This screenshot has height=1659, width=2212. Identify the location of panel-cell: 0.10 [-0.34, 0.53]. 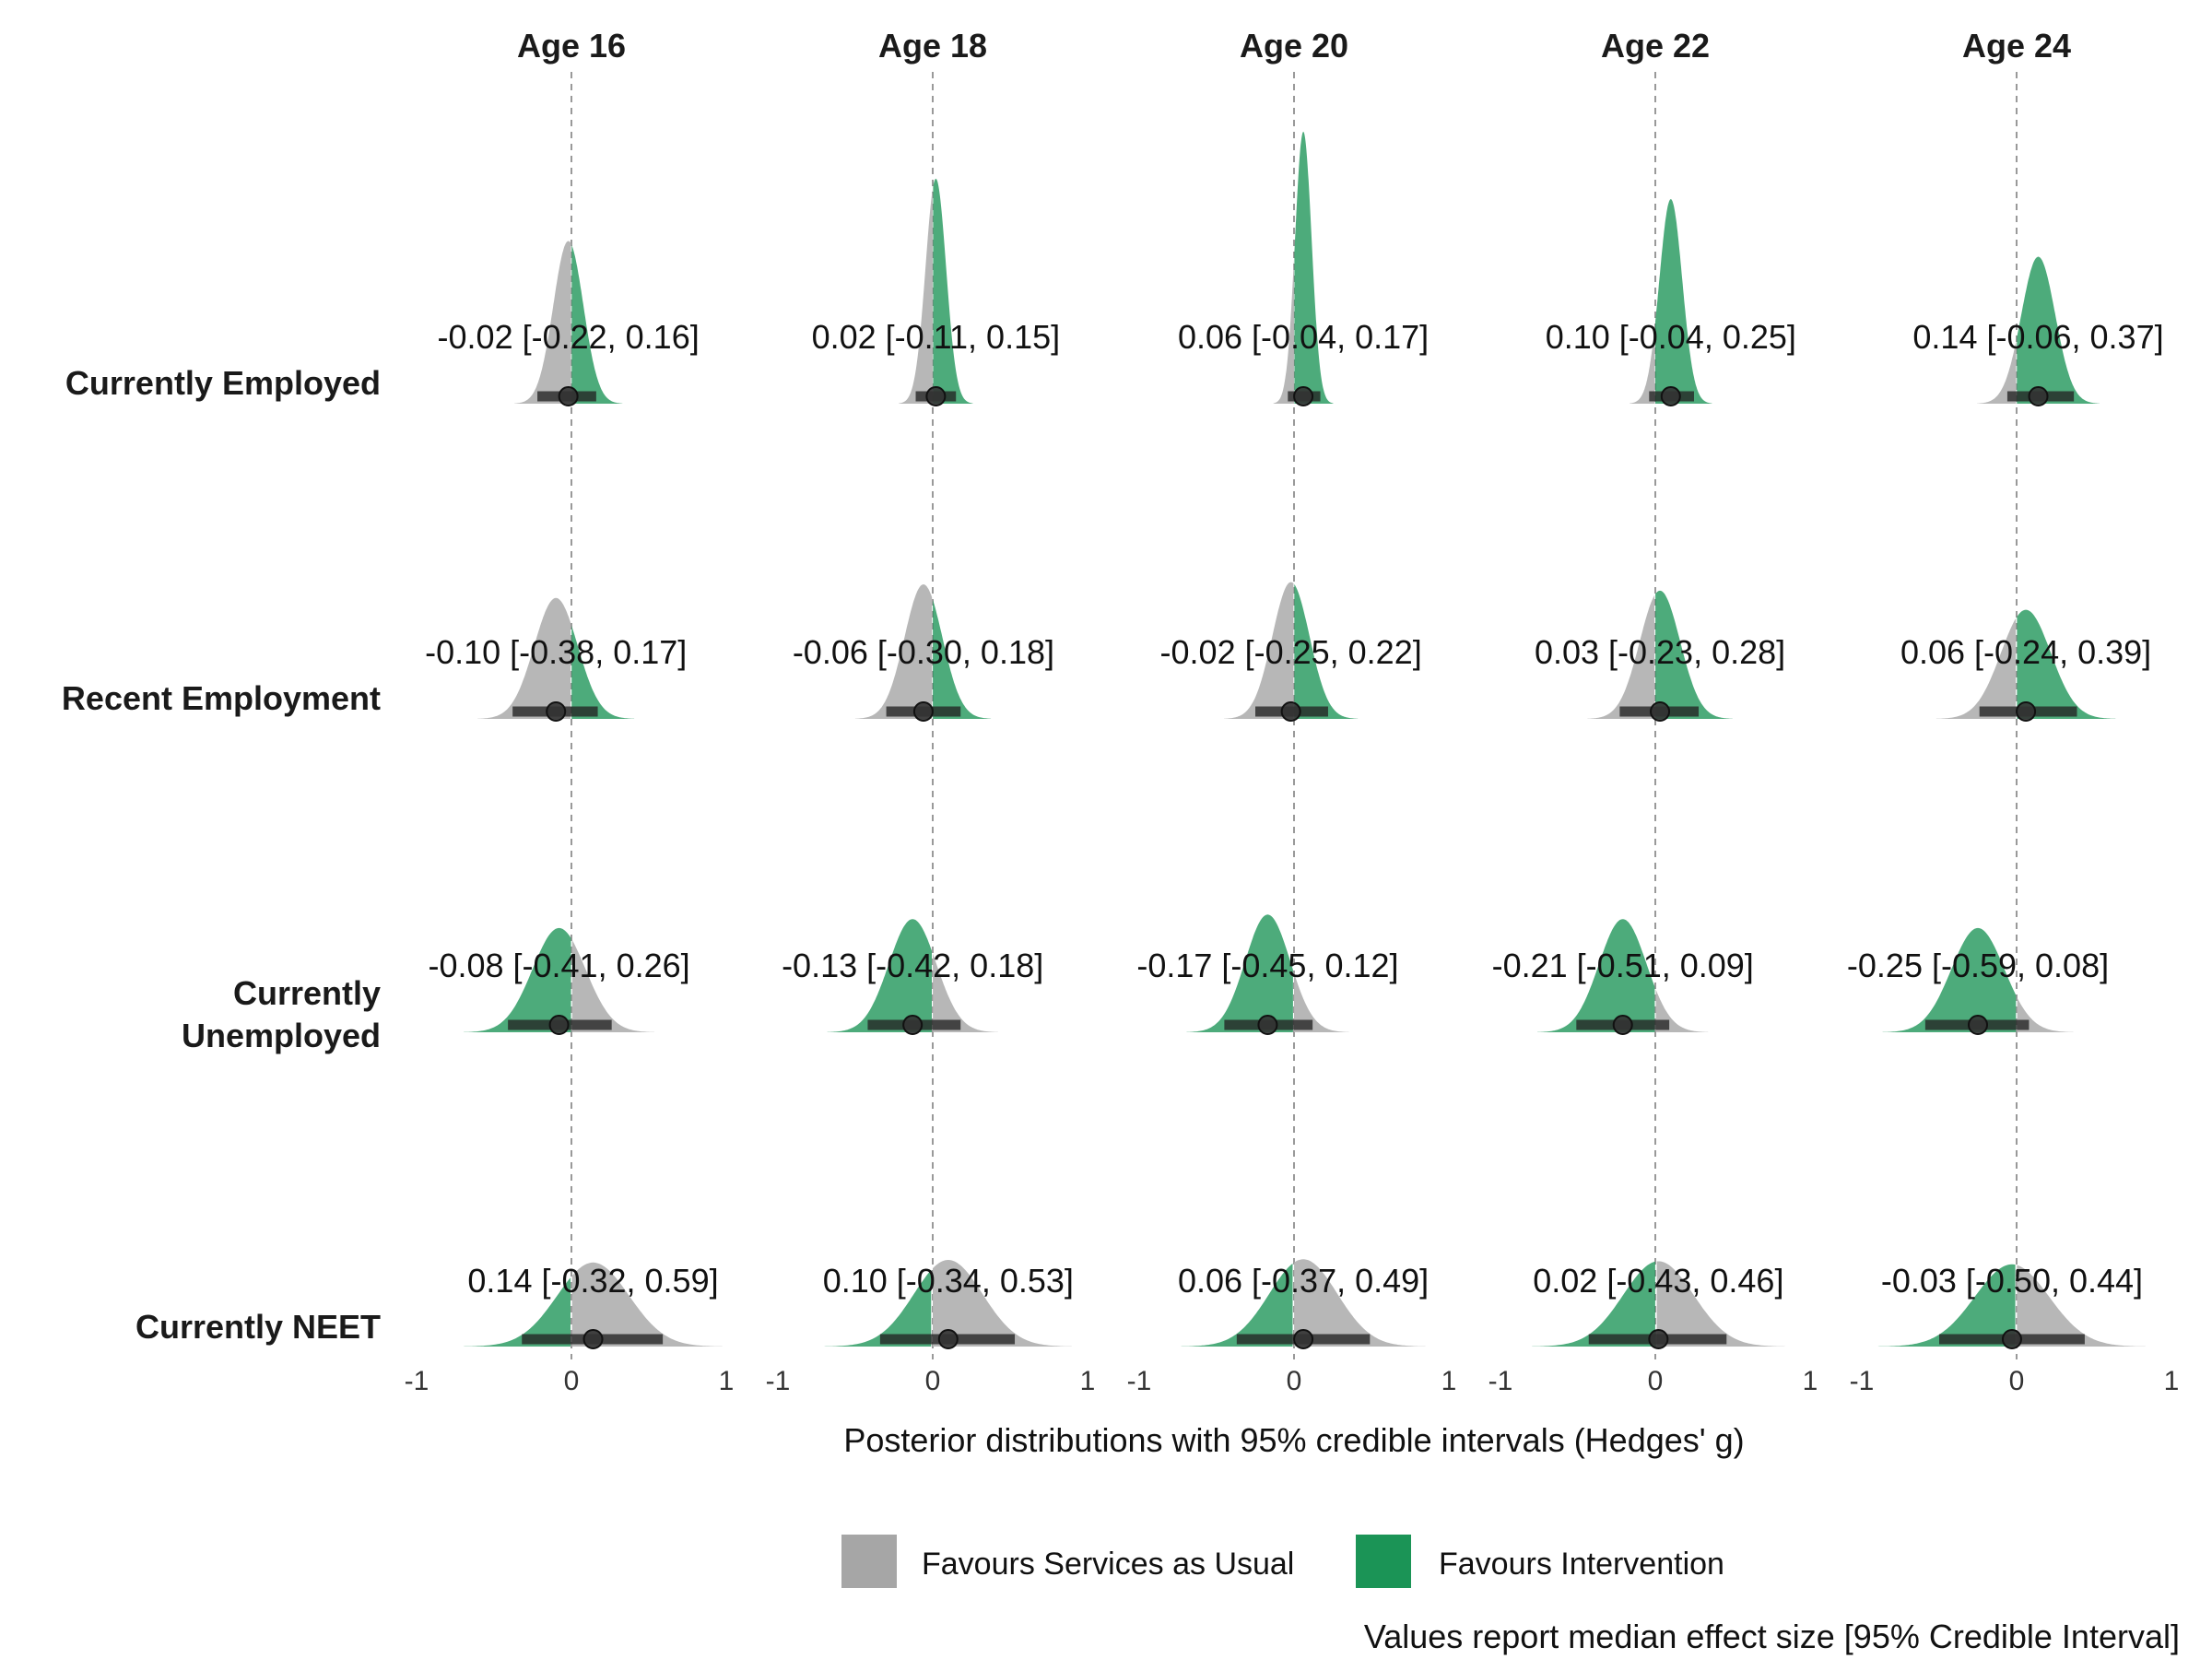
(948, 1304).